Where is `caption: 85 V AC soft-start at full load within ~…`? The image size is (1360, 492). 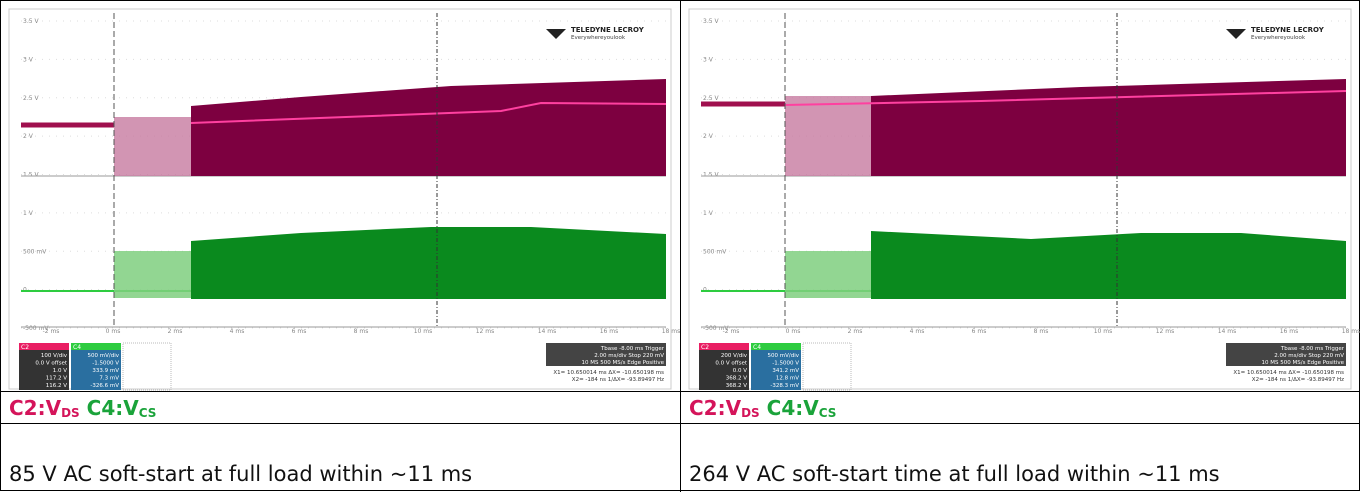
caption: 85 V AC soft-start at full load within ~… is located at coordinates (341, 458).